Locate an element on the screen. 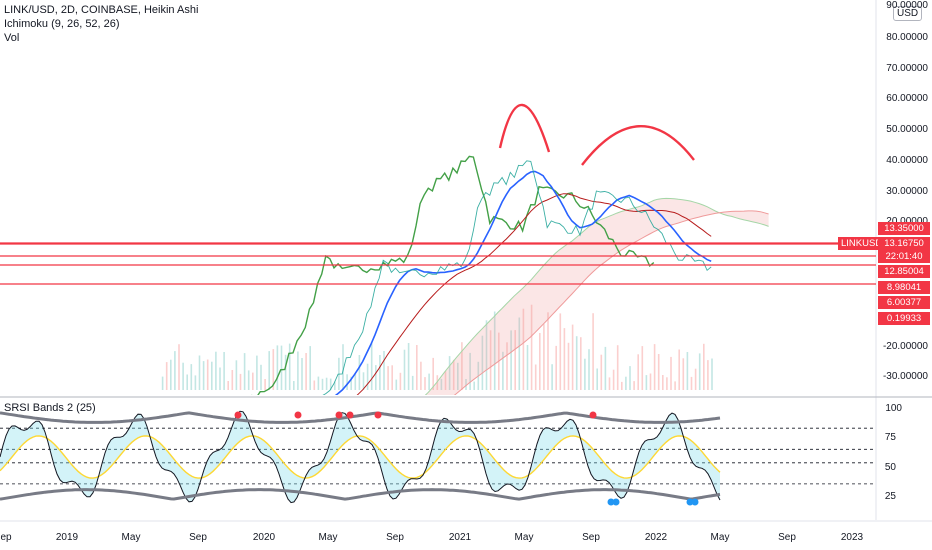 This screenshot has width=932, height=550. osc-tick: 50 is located at coordinates (890, 467).